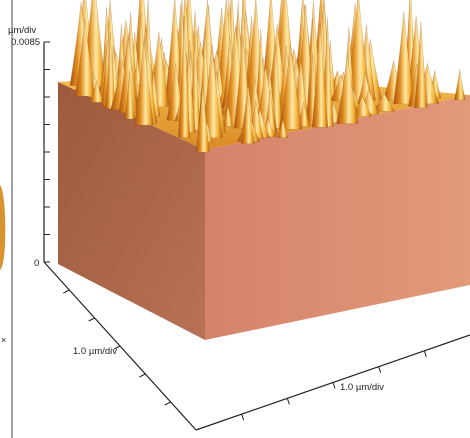 Image resolution: width=470 pixels, height=438 pixels. What do you see at coordinates (3, 227) in the screenshot?
I see `adjacent-panel-fragment` at bounding box center [3, 227].